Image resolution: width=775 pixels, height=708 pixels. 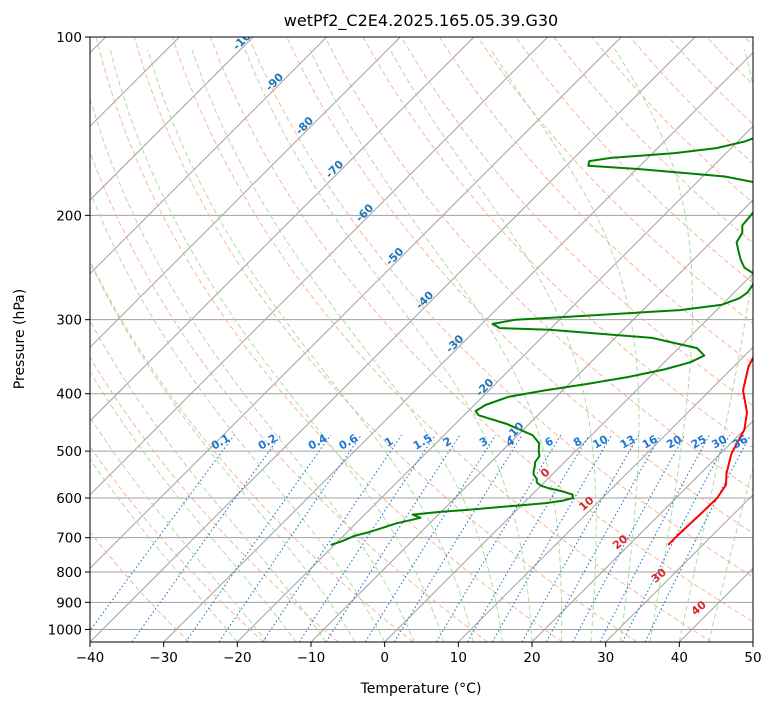 I want to click on mixing-ratio-label: 10, so click(x=601, y=441).